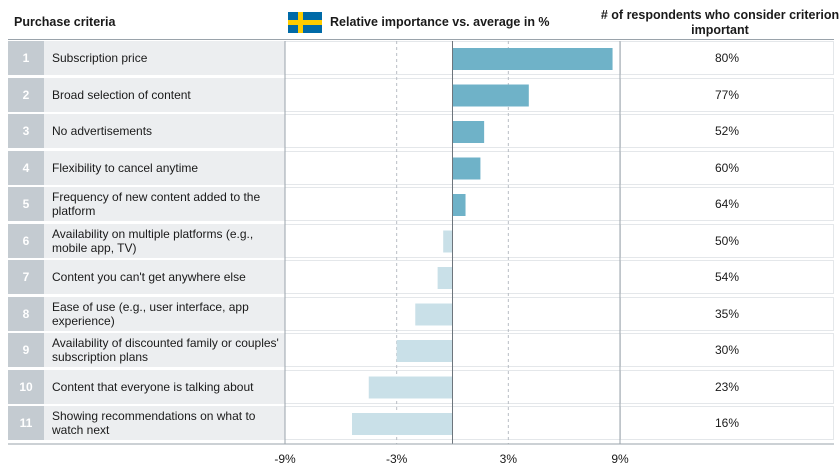  I want to click on respondents-value: 77%, so click(727, 94).